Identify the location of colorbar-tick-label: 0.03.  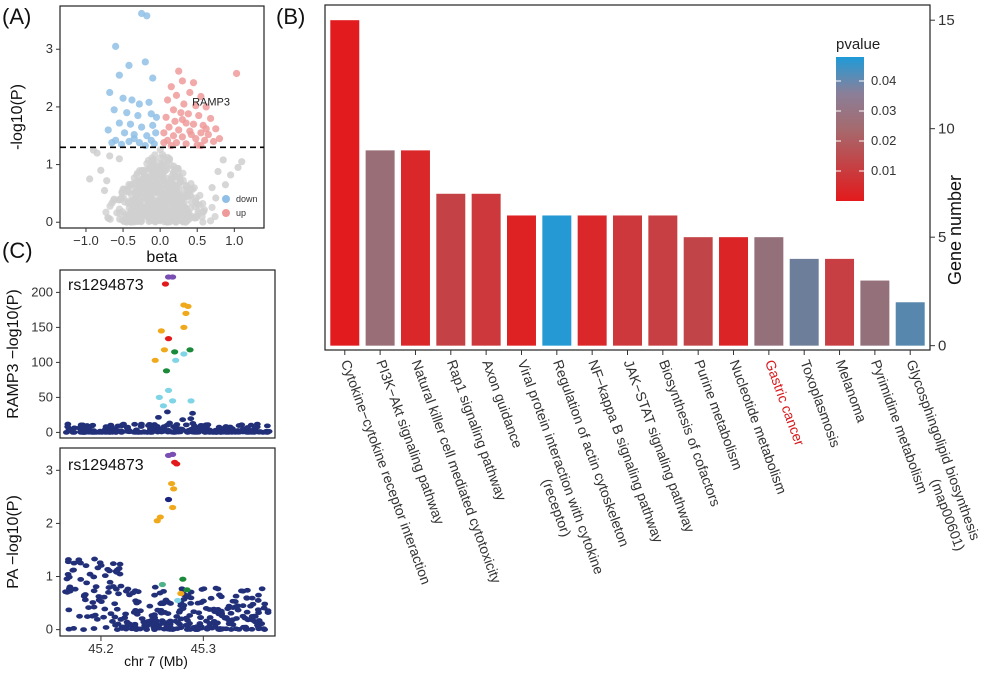
(883, 110).